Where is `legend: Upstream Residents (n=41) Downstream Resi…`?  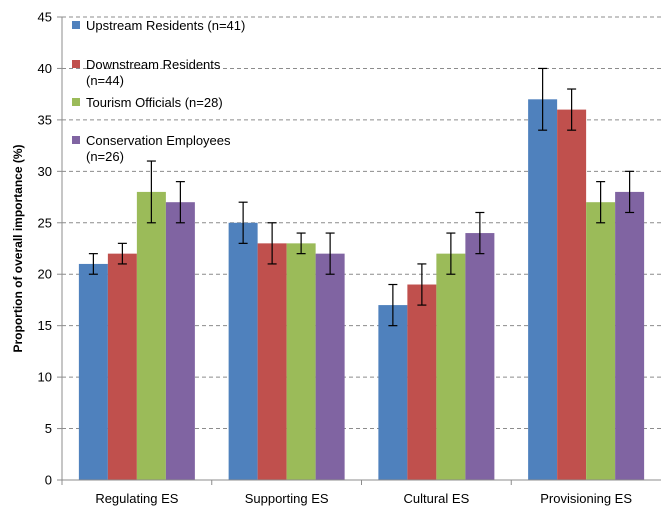 legend: Upstream Residents (n=41) Downstream Resi… is located at coordinates (158, 91).